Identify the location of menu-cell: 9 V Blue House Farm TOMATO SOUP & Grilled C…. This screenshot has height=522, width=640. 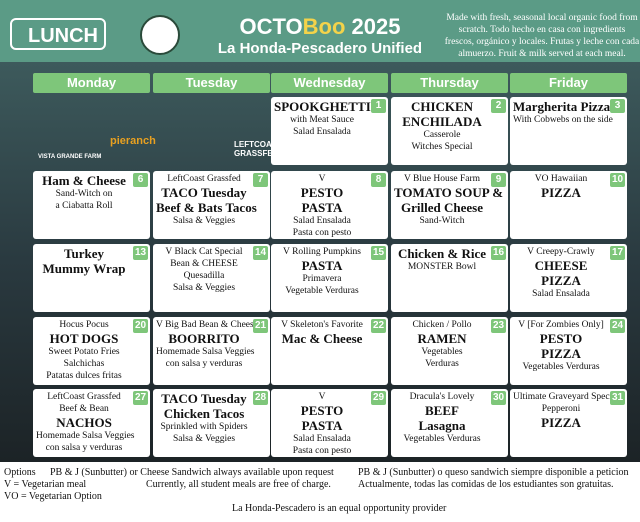
(449, 205).